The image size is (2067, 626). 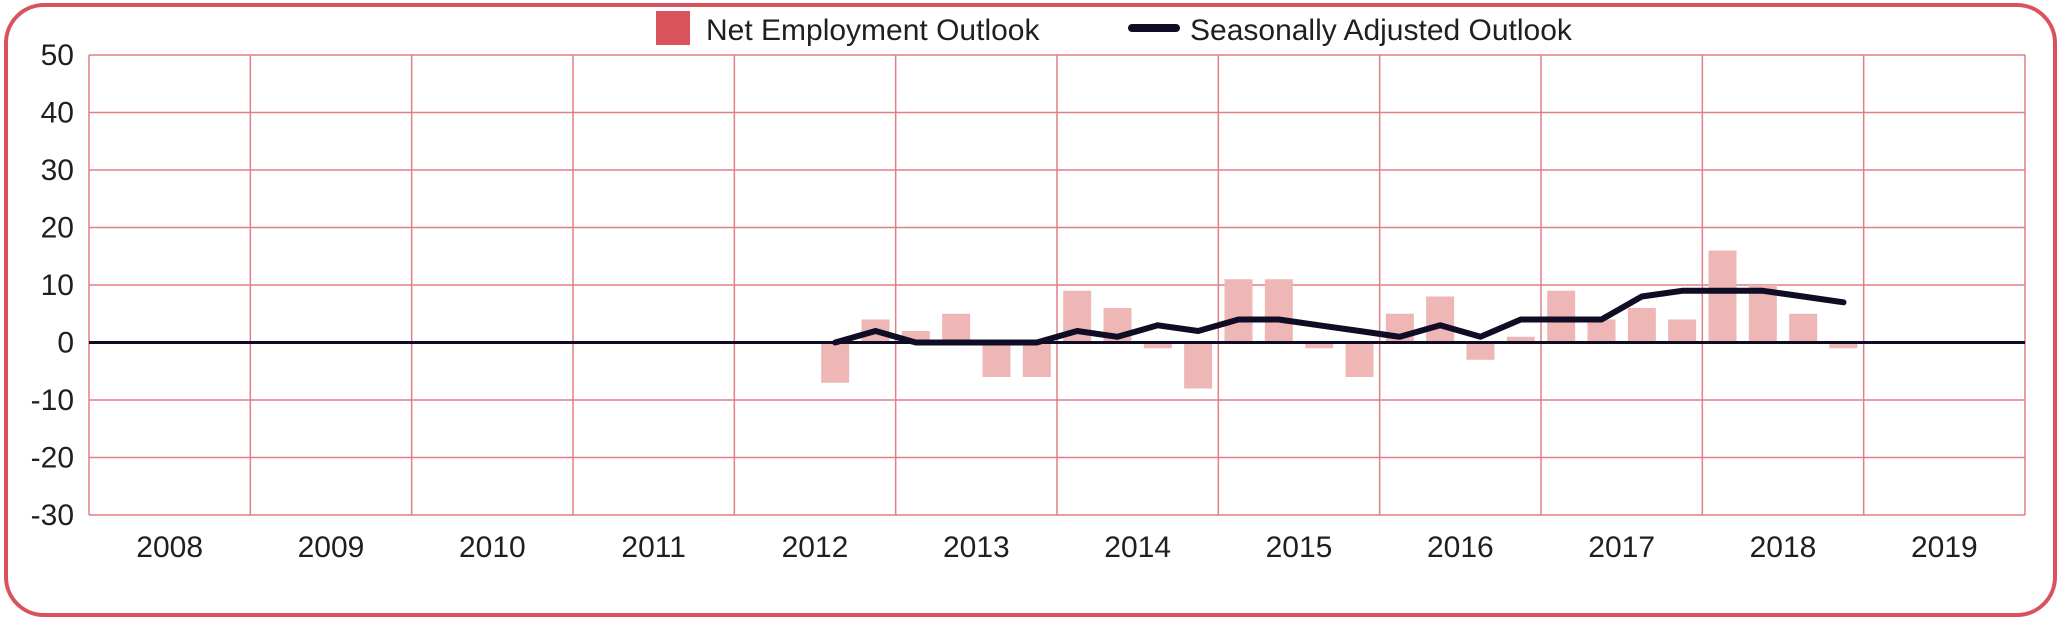 I want to click on legend-line-label: Seasonally Adjusted Outlook, so click(x=1381, y=30).